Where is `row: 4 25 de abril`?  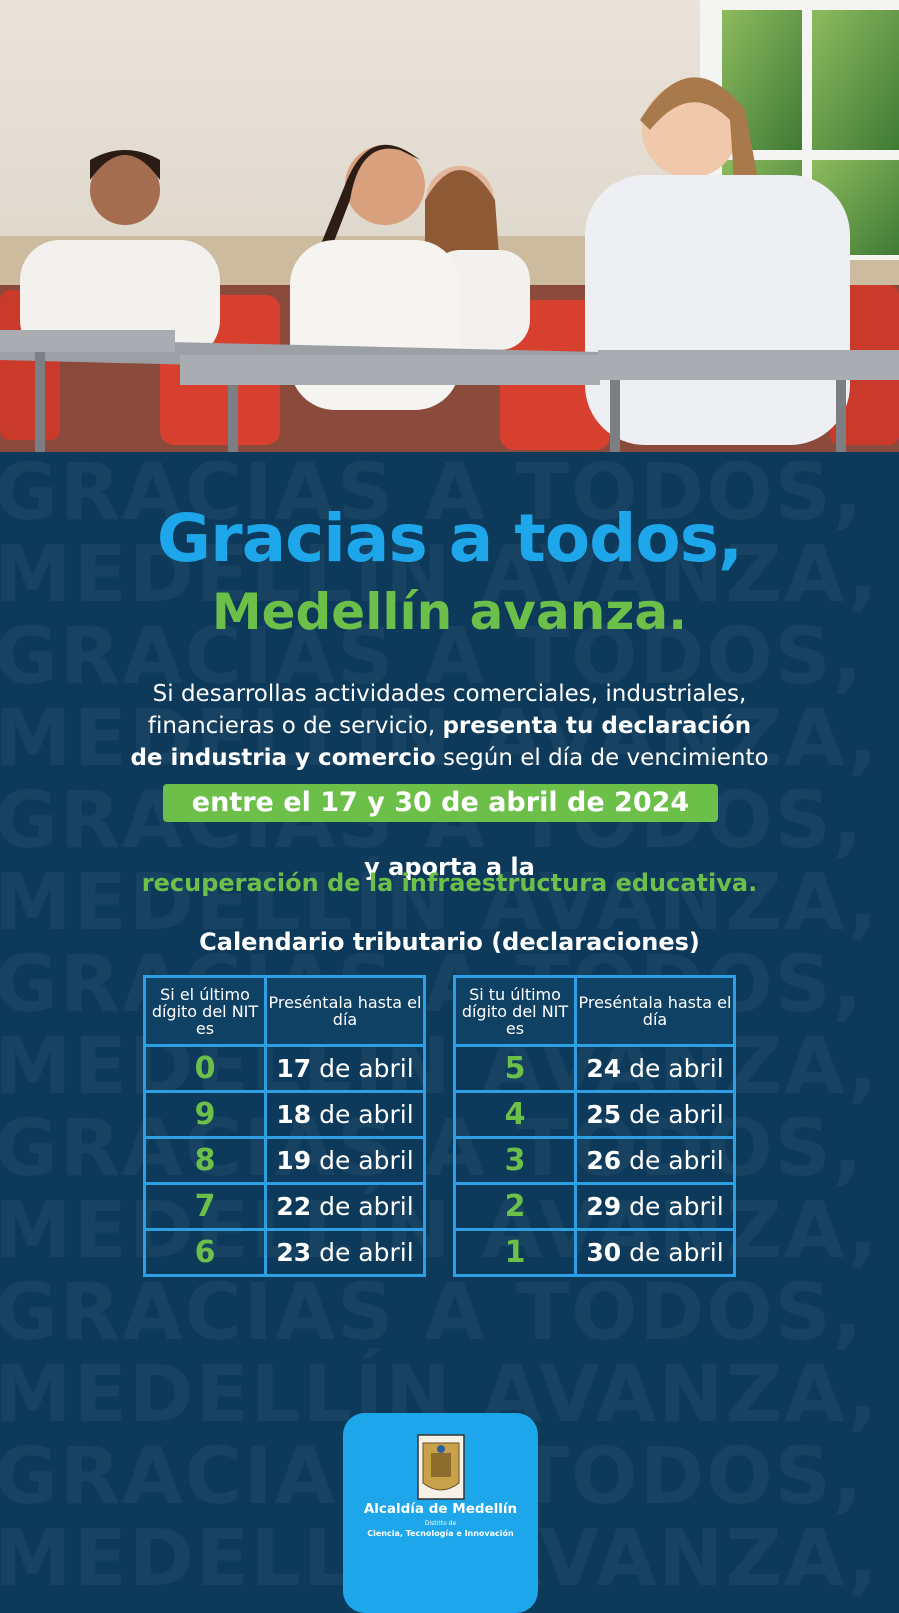 row: 4 25 de abril is located at coordinates (594, 1114).